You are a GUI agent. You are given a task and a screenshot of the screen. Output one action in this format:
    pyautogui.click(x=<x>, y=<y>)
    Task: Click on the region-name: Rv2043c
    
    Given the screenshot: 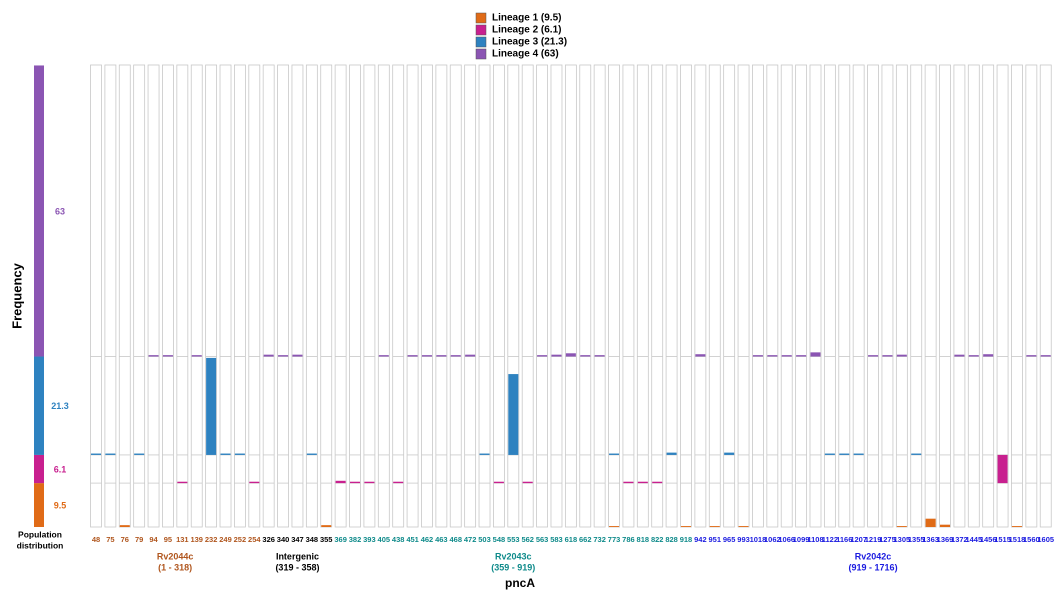 What is the action you would take?
    pyautogui.click(x=513, y=556)
    